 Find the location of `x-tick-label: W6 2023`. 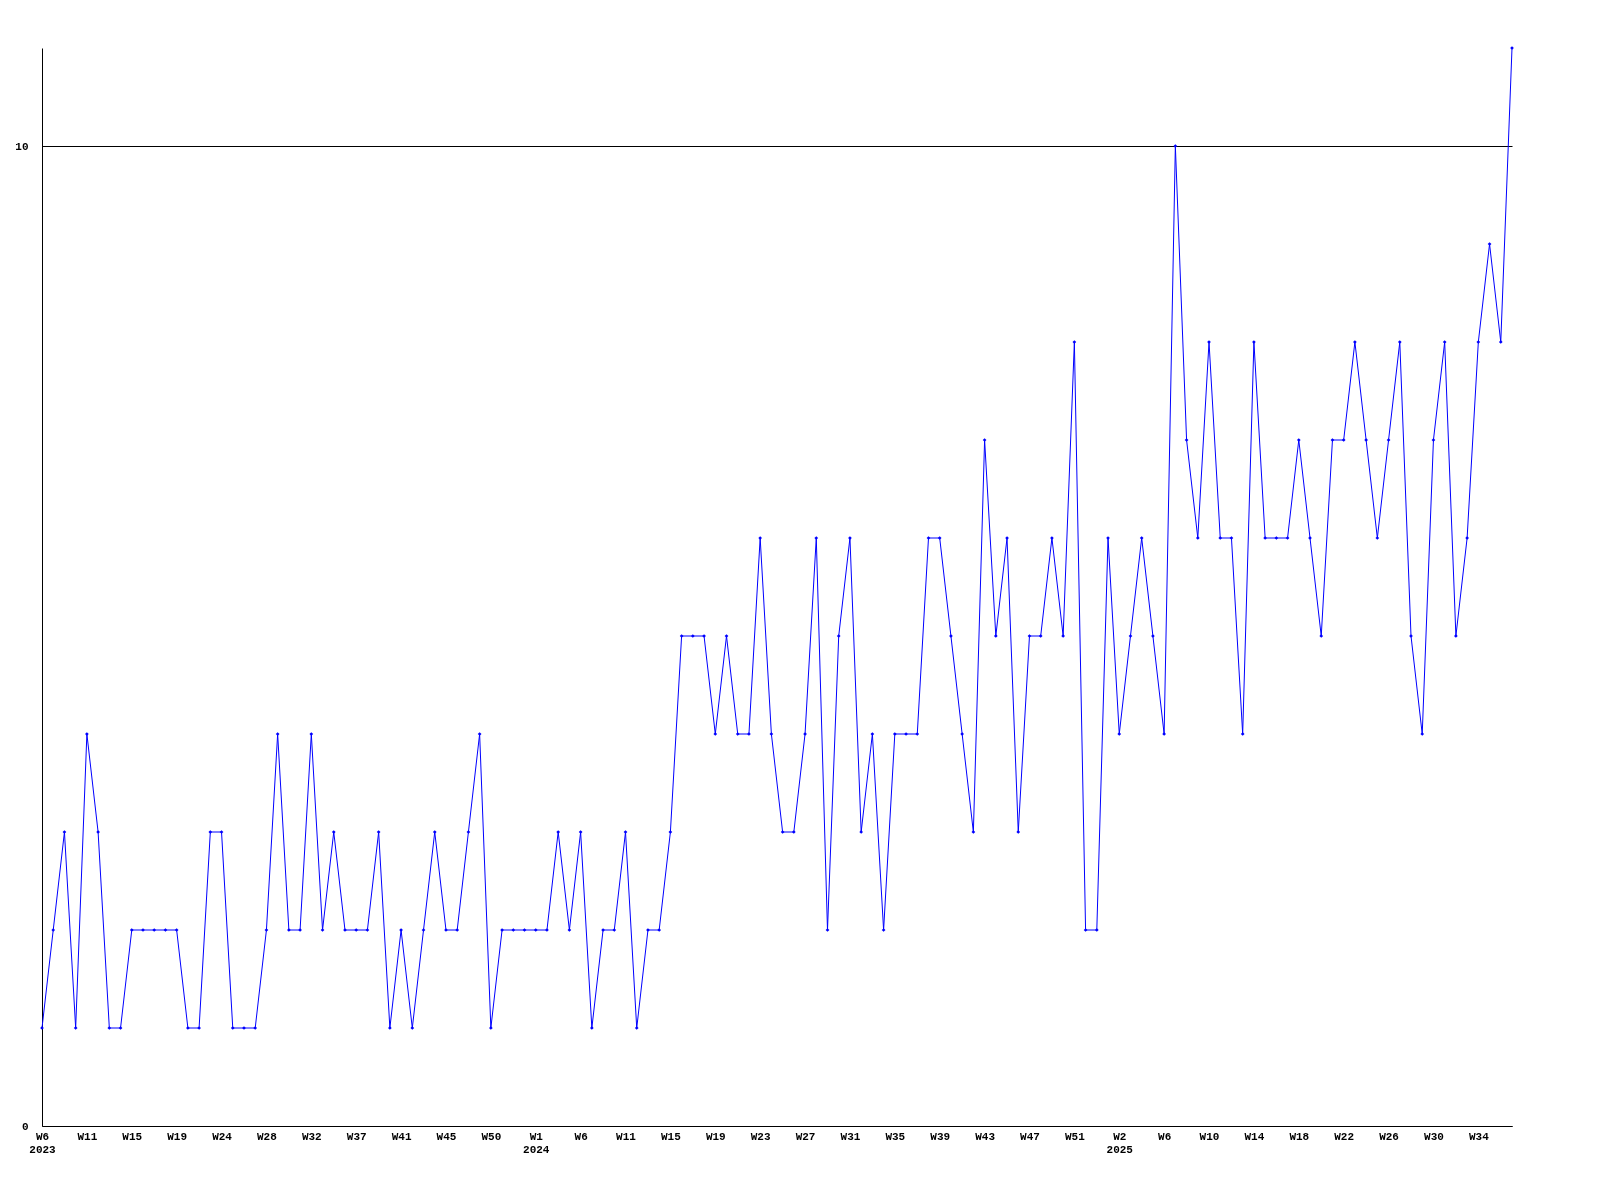

x-tick-label: W6 2023 is located at coordinates (43, 1143).